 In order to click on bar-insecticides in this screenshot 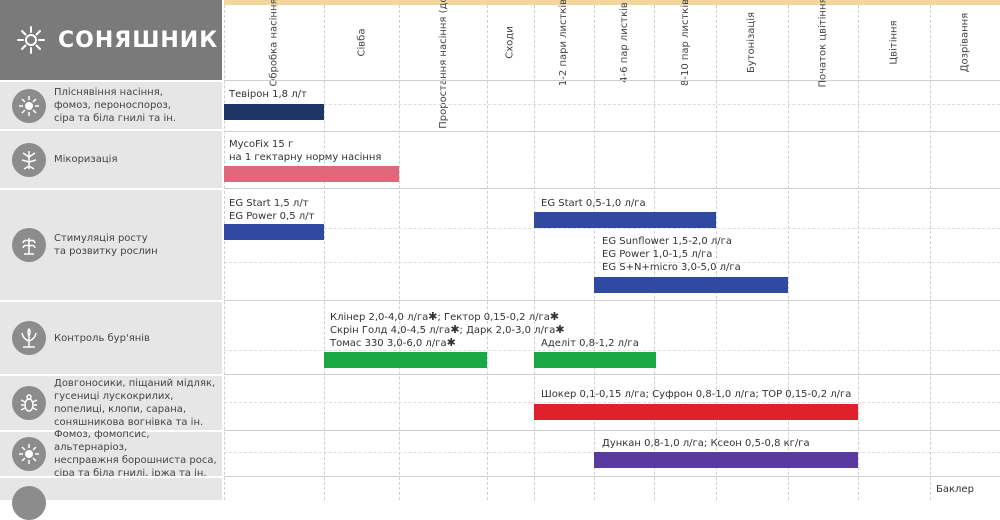, I will do `click(696, 412)`.